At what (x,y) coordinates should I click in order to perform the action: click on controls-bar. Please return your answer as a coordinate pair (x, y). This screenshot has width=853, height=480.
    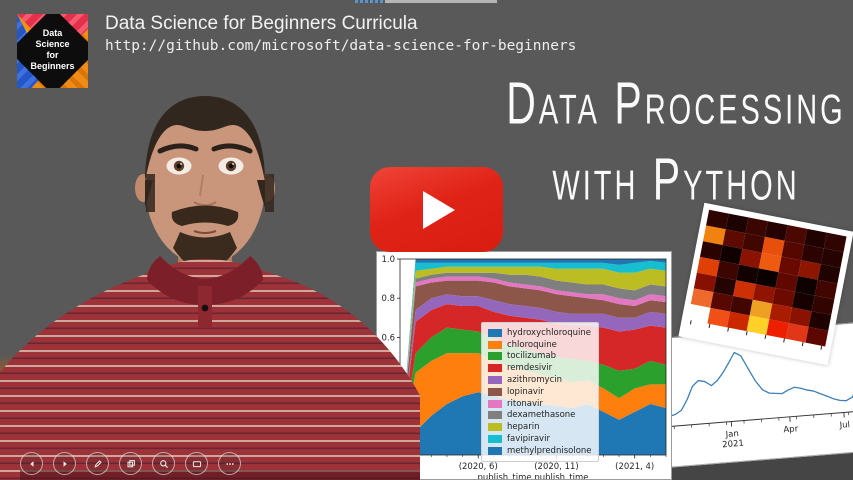
    Looking at the image, I should click on (130, 463).